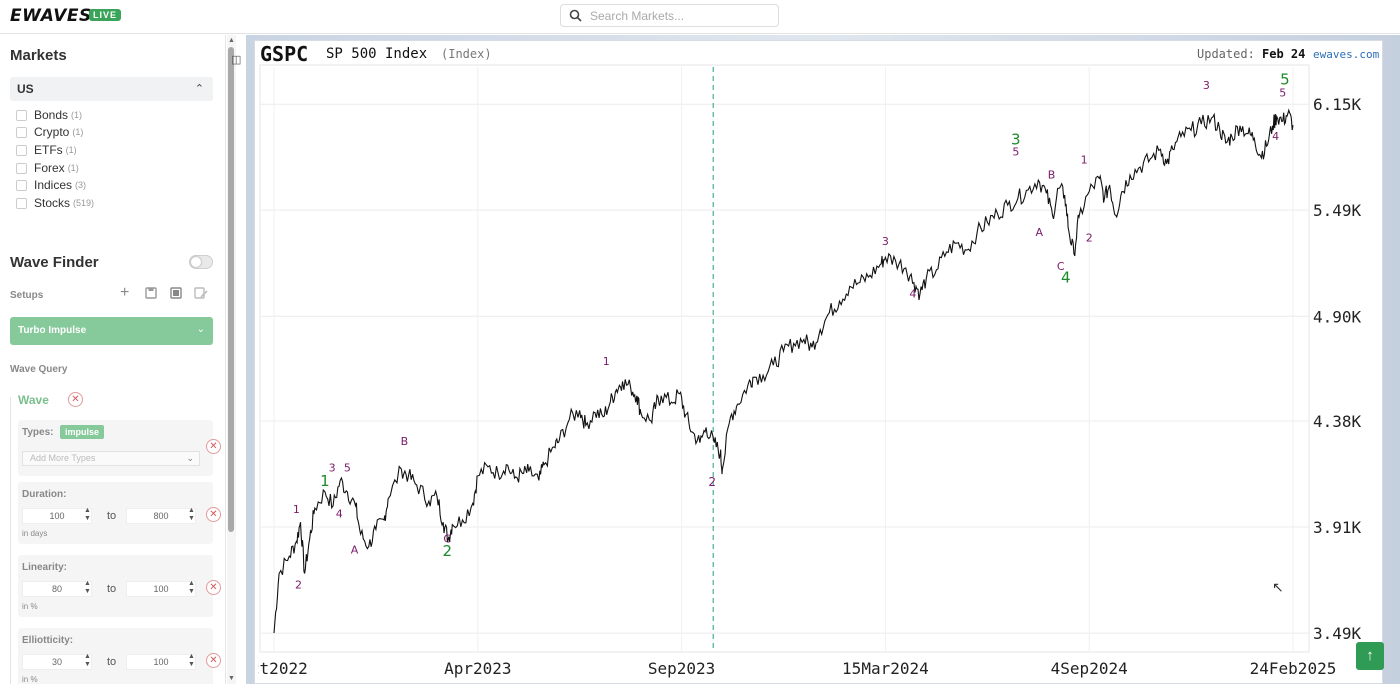  What do you see at coordinates (125, 292) in the screenshot?
I see `add-setup-icon: +` at bounding box center [125, 292].